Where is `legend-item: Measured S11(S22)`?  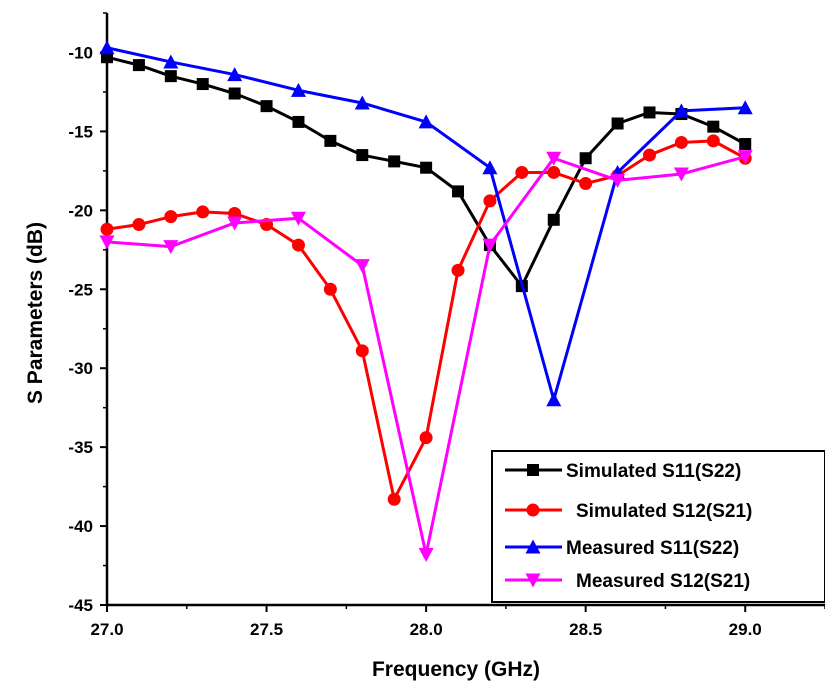
legend-item: Measured S11(S22) is located at coordinates (622, 548).